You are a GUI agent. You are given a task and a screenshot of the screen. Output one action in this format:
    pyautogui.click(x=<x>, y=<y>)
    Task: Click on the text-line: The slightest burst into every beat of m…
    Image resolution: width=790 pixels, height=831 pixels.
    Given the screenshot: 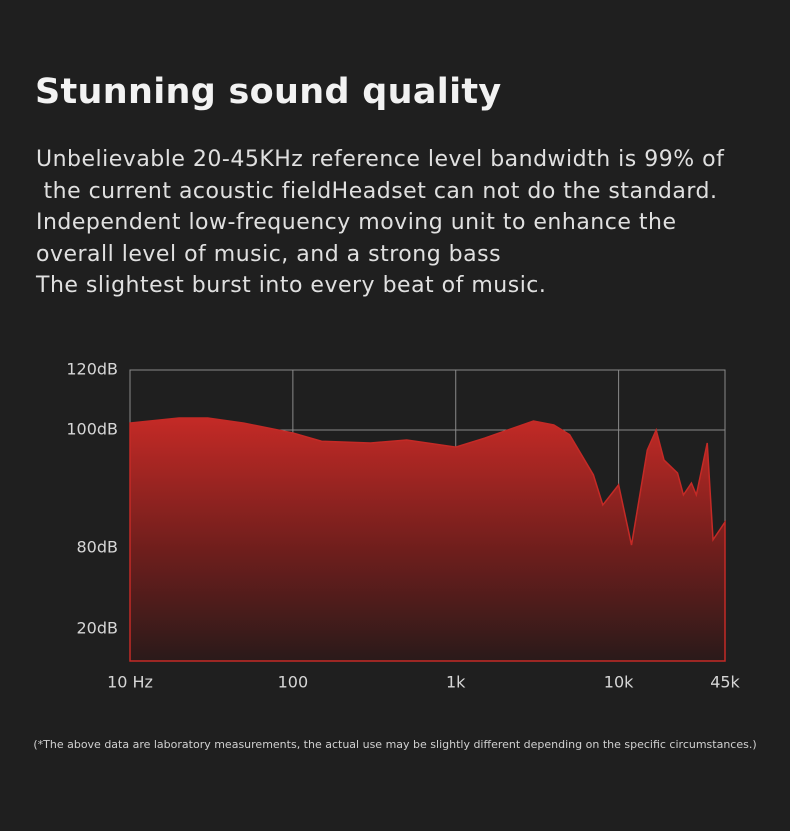 What is the action you would take?
    pyautogui.click(x=291, y=285)
    